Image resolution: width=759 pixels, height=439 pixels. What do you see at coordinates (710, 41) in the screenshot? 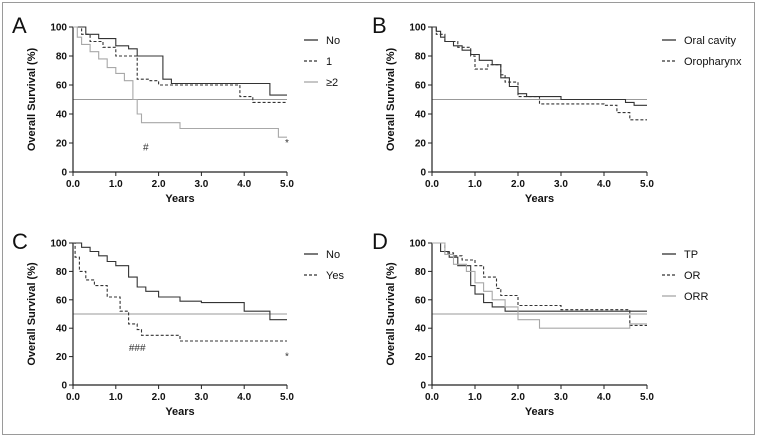
I see `legend-label: Oral cavity` at bounding box center [710, 41].